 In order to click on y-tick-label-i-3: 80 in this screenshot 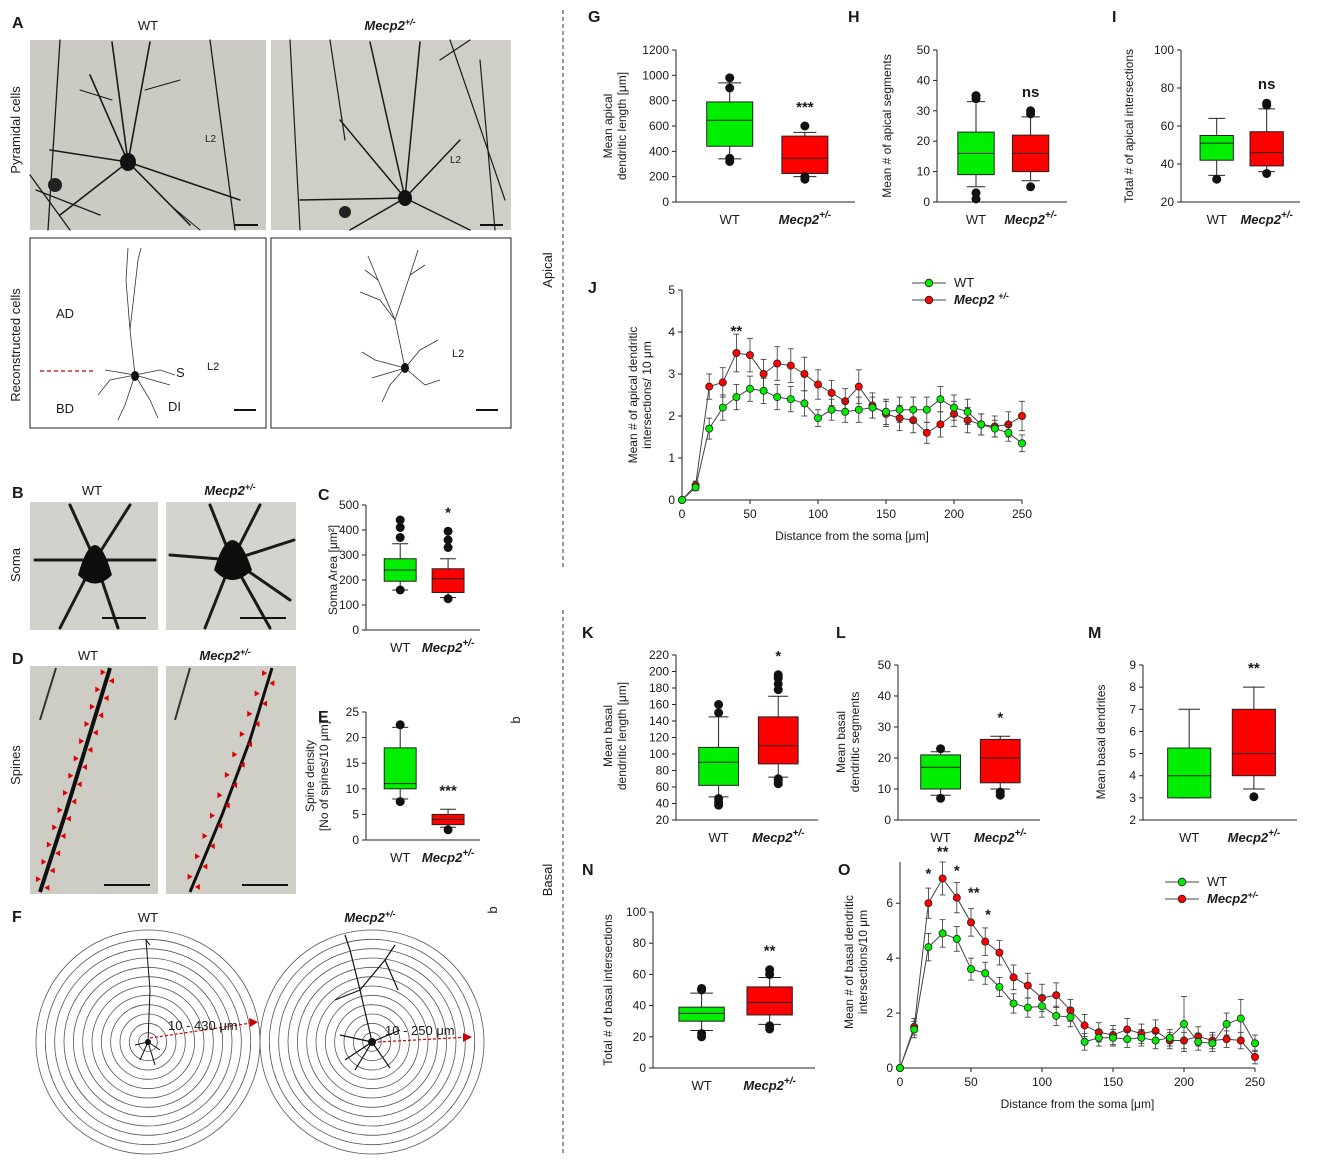, I will do `click(1168, 88)`.